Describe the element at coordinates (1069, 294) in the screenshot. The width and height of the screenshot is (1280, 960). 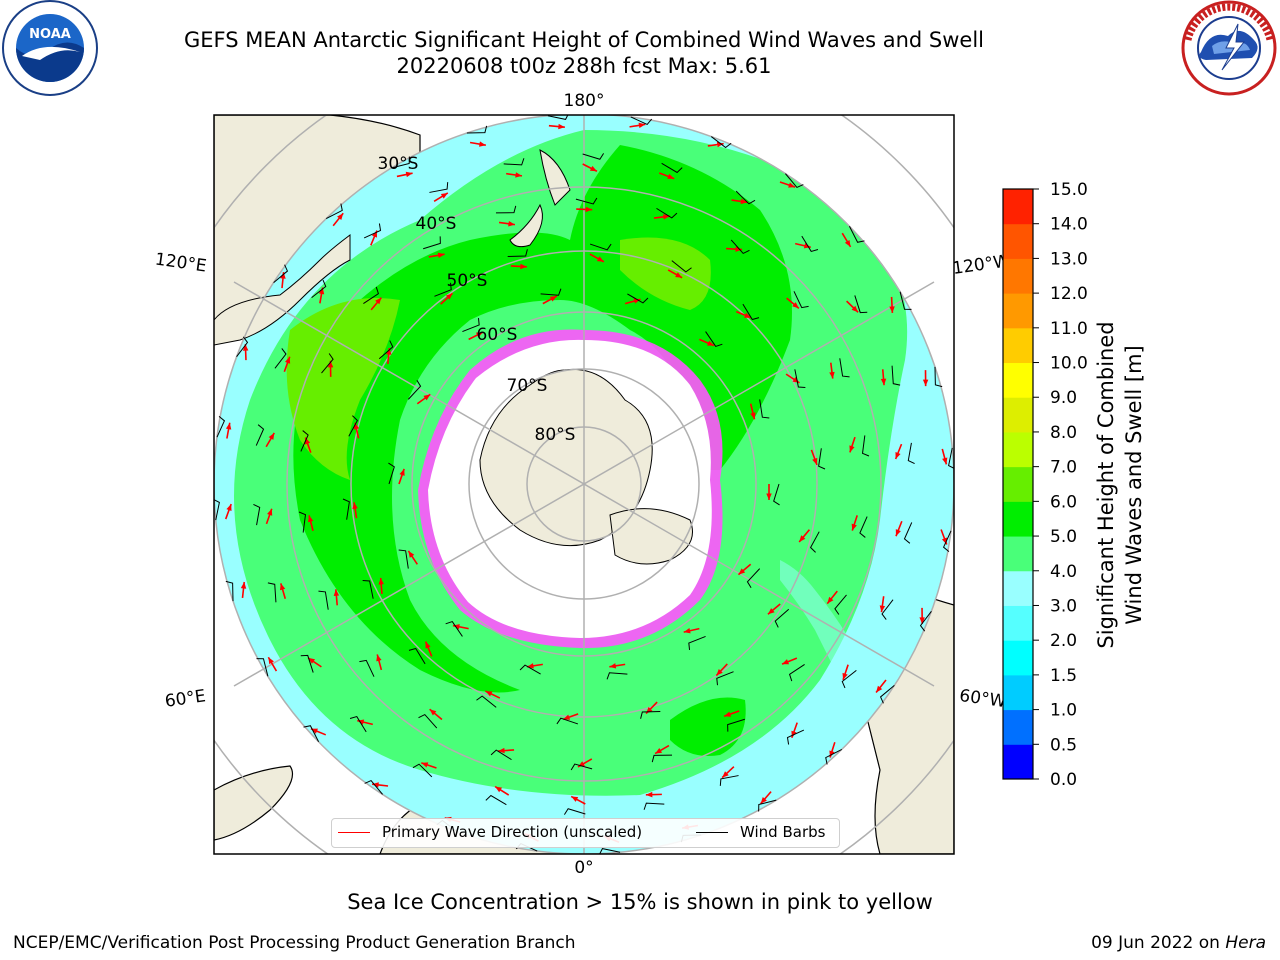
I see `colorbar-tick-label: 12.0` at that location.